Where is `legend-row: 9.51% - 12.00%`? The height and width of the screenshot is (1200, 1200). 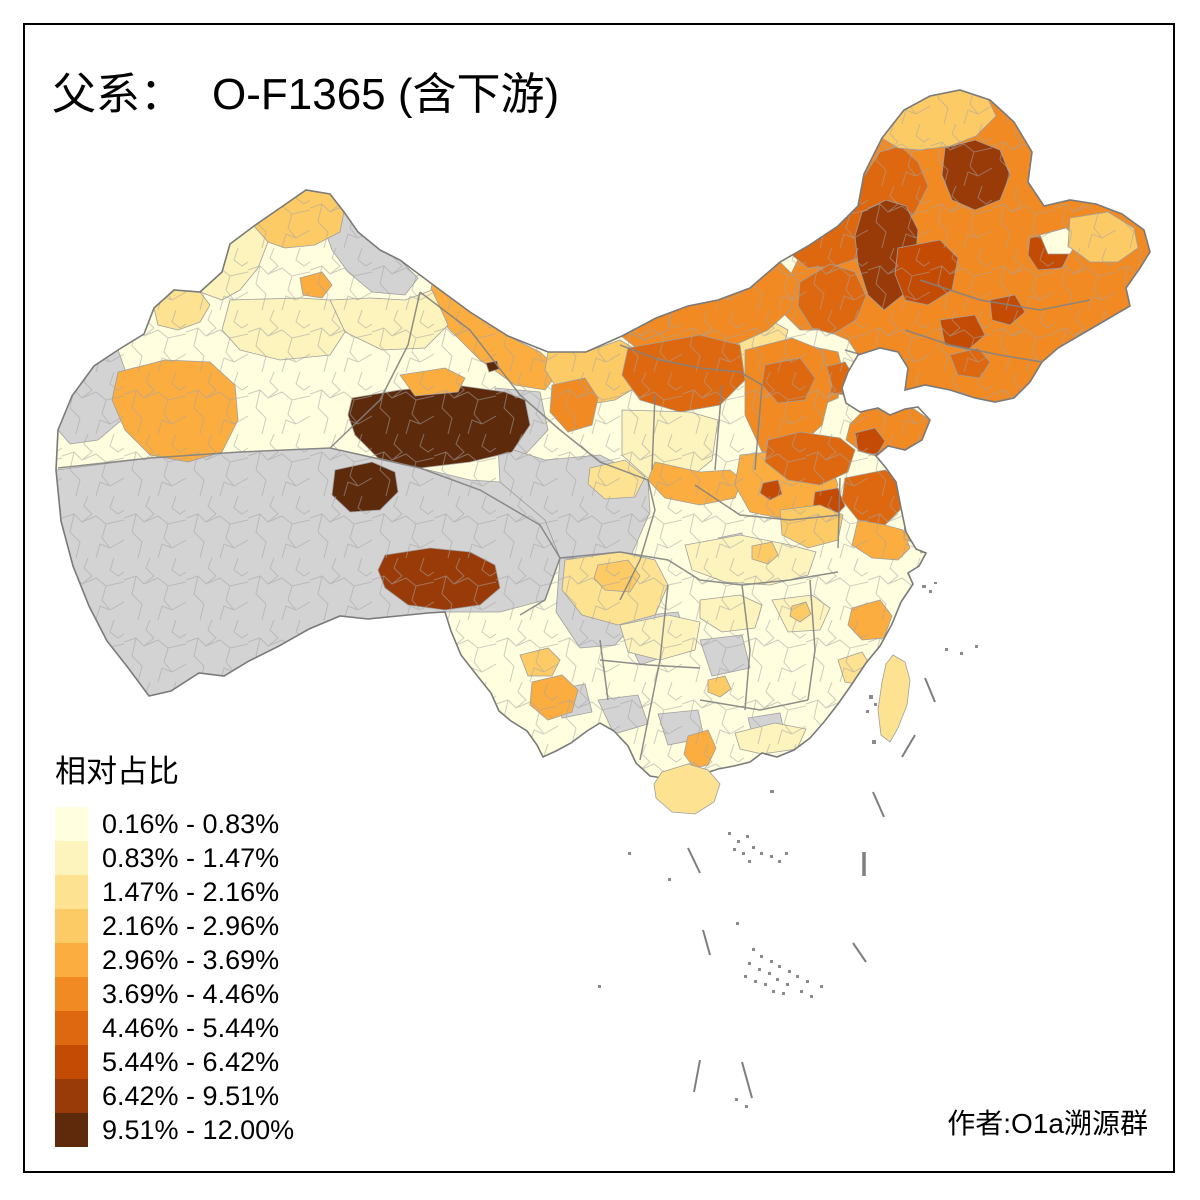 legend-row: 9.51% - 12.00% is located at coordinates (174, 1130).